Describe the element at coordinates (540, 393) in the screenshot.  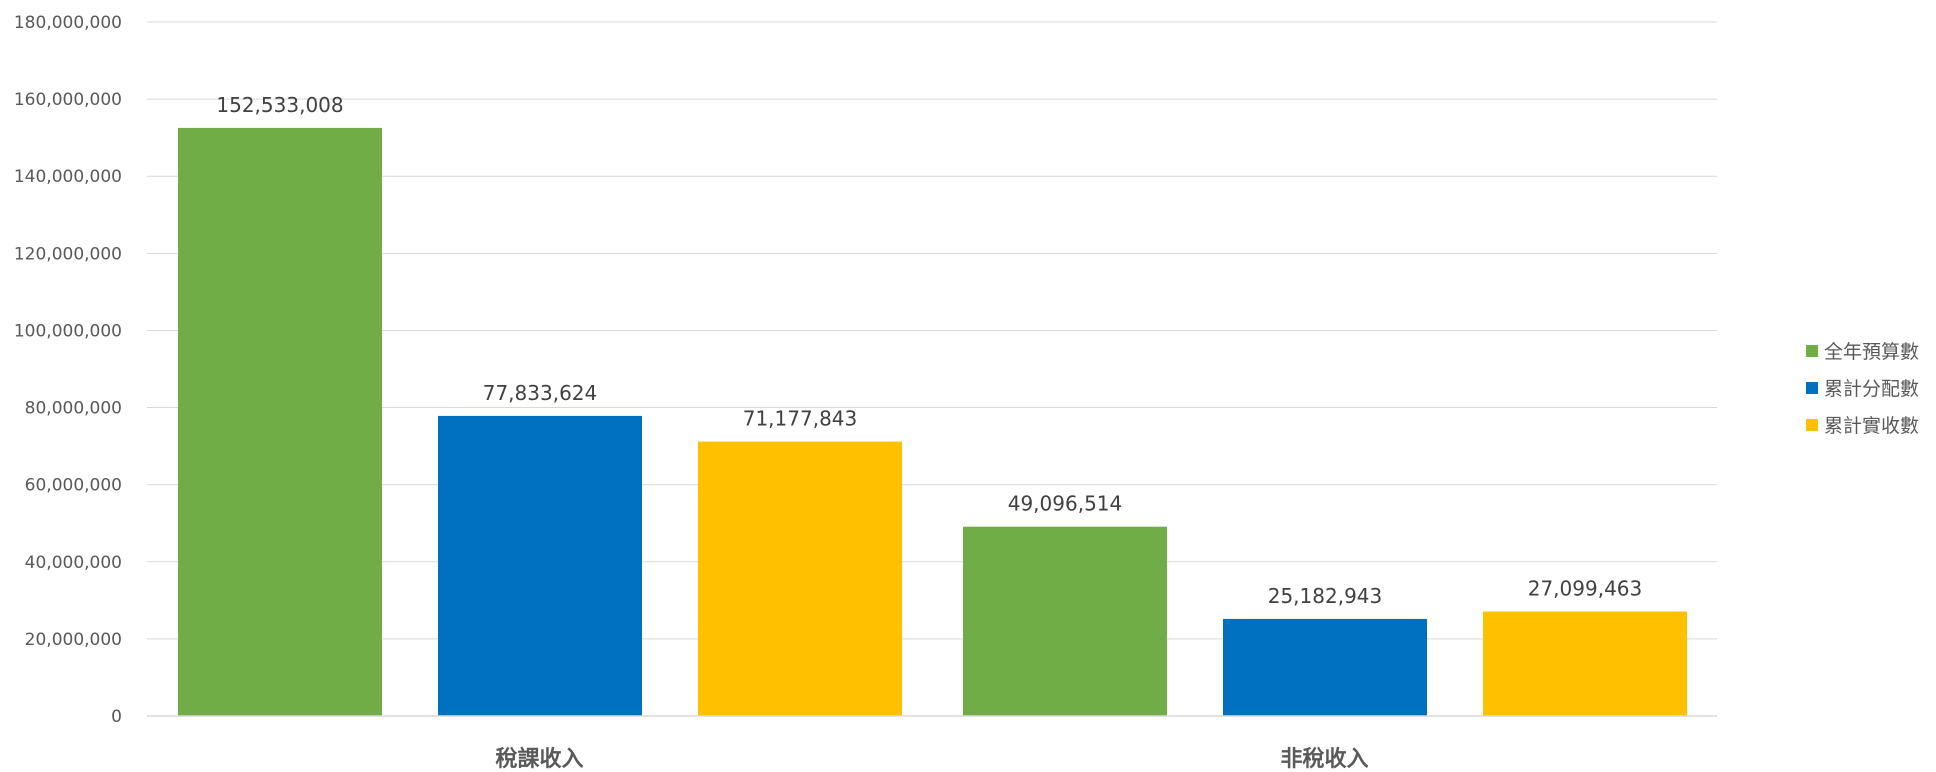
I see `data-label: 77,833,624` at that location.